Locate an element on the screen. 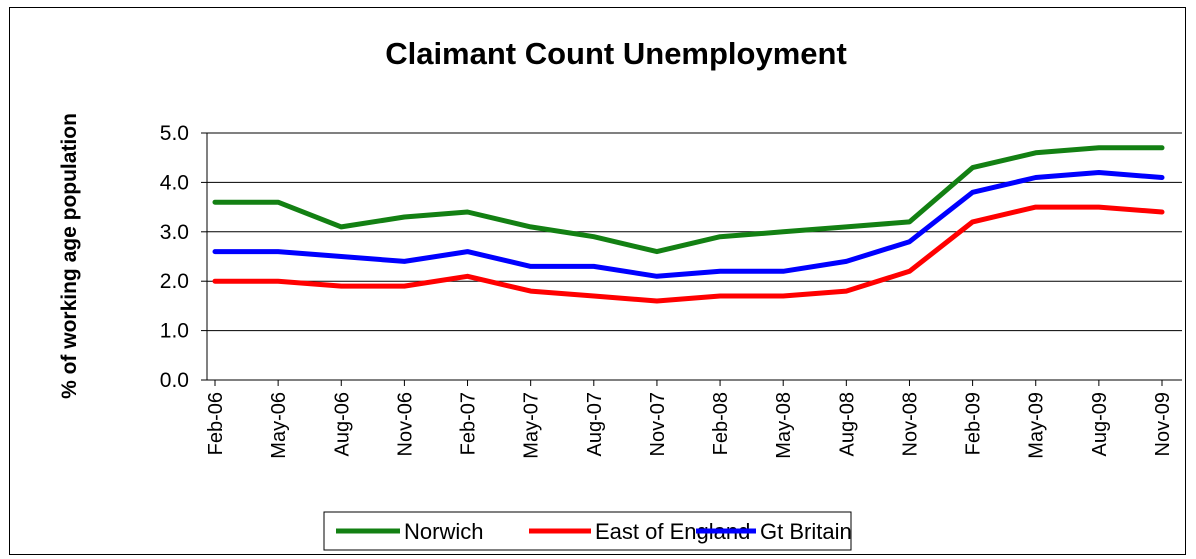 Image resolution: width=1196 pixels, height=559 pixels. y-tick-label: 5.0 is located at coordinates (174, 133).